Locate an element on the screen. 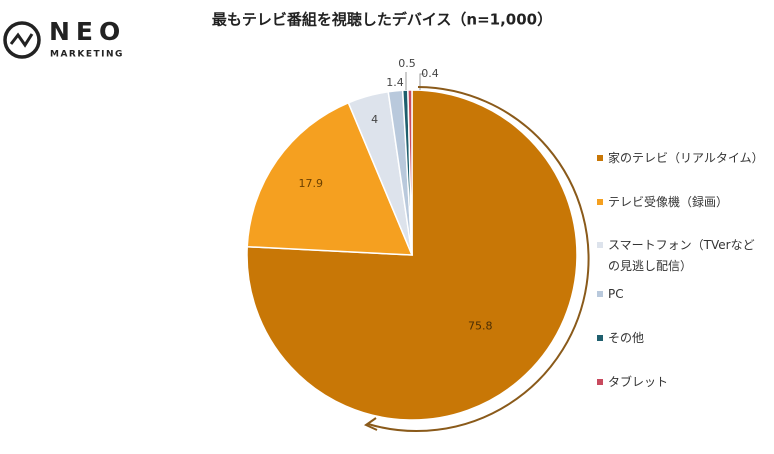 This screenshot has height=454, width=774. legend-label: タブレット is located at coordinates (638, 382).